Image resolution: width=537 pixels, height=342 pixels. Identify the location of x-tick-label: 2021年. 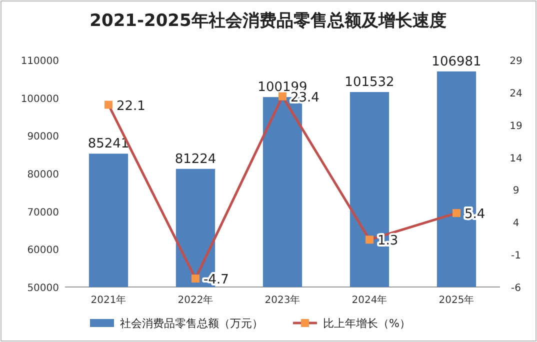
(108, 300).